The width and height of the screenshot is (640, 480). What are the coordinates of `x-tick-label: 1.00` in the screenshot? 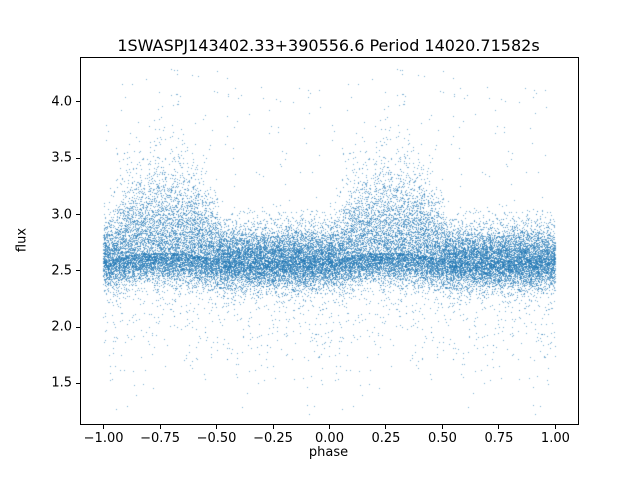 It's located at (555, 438).